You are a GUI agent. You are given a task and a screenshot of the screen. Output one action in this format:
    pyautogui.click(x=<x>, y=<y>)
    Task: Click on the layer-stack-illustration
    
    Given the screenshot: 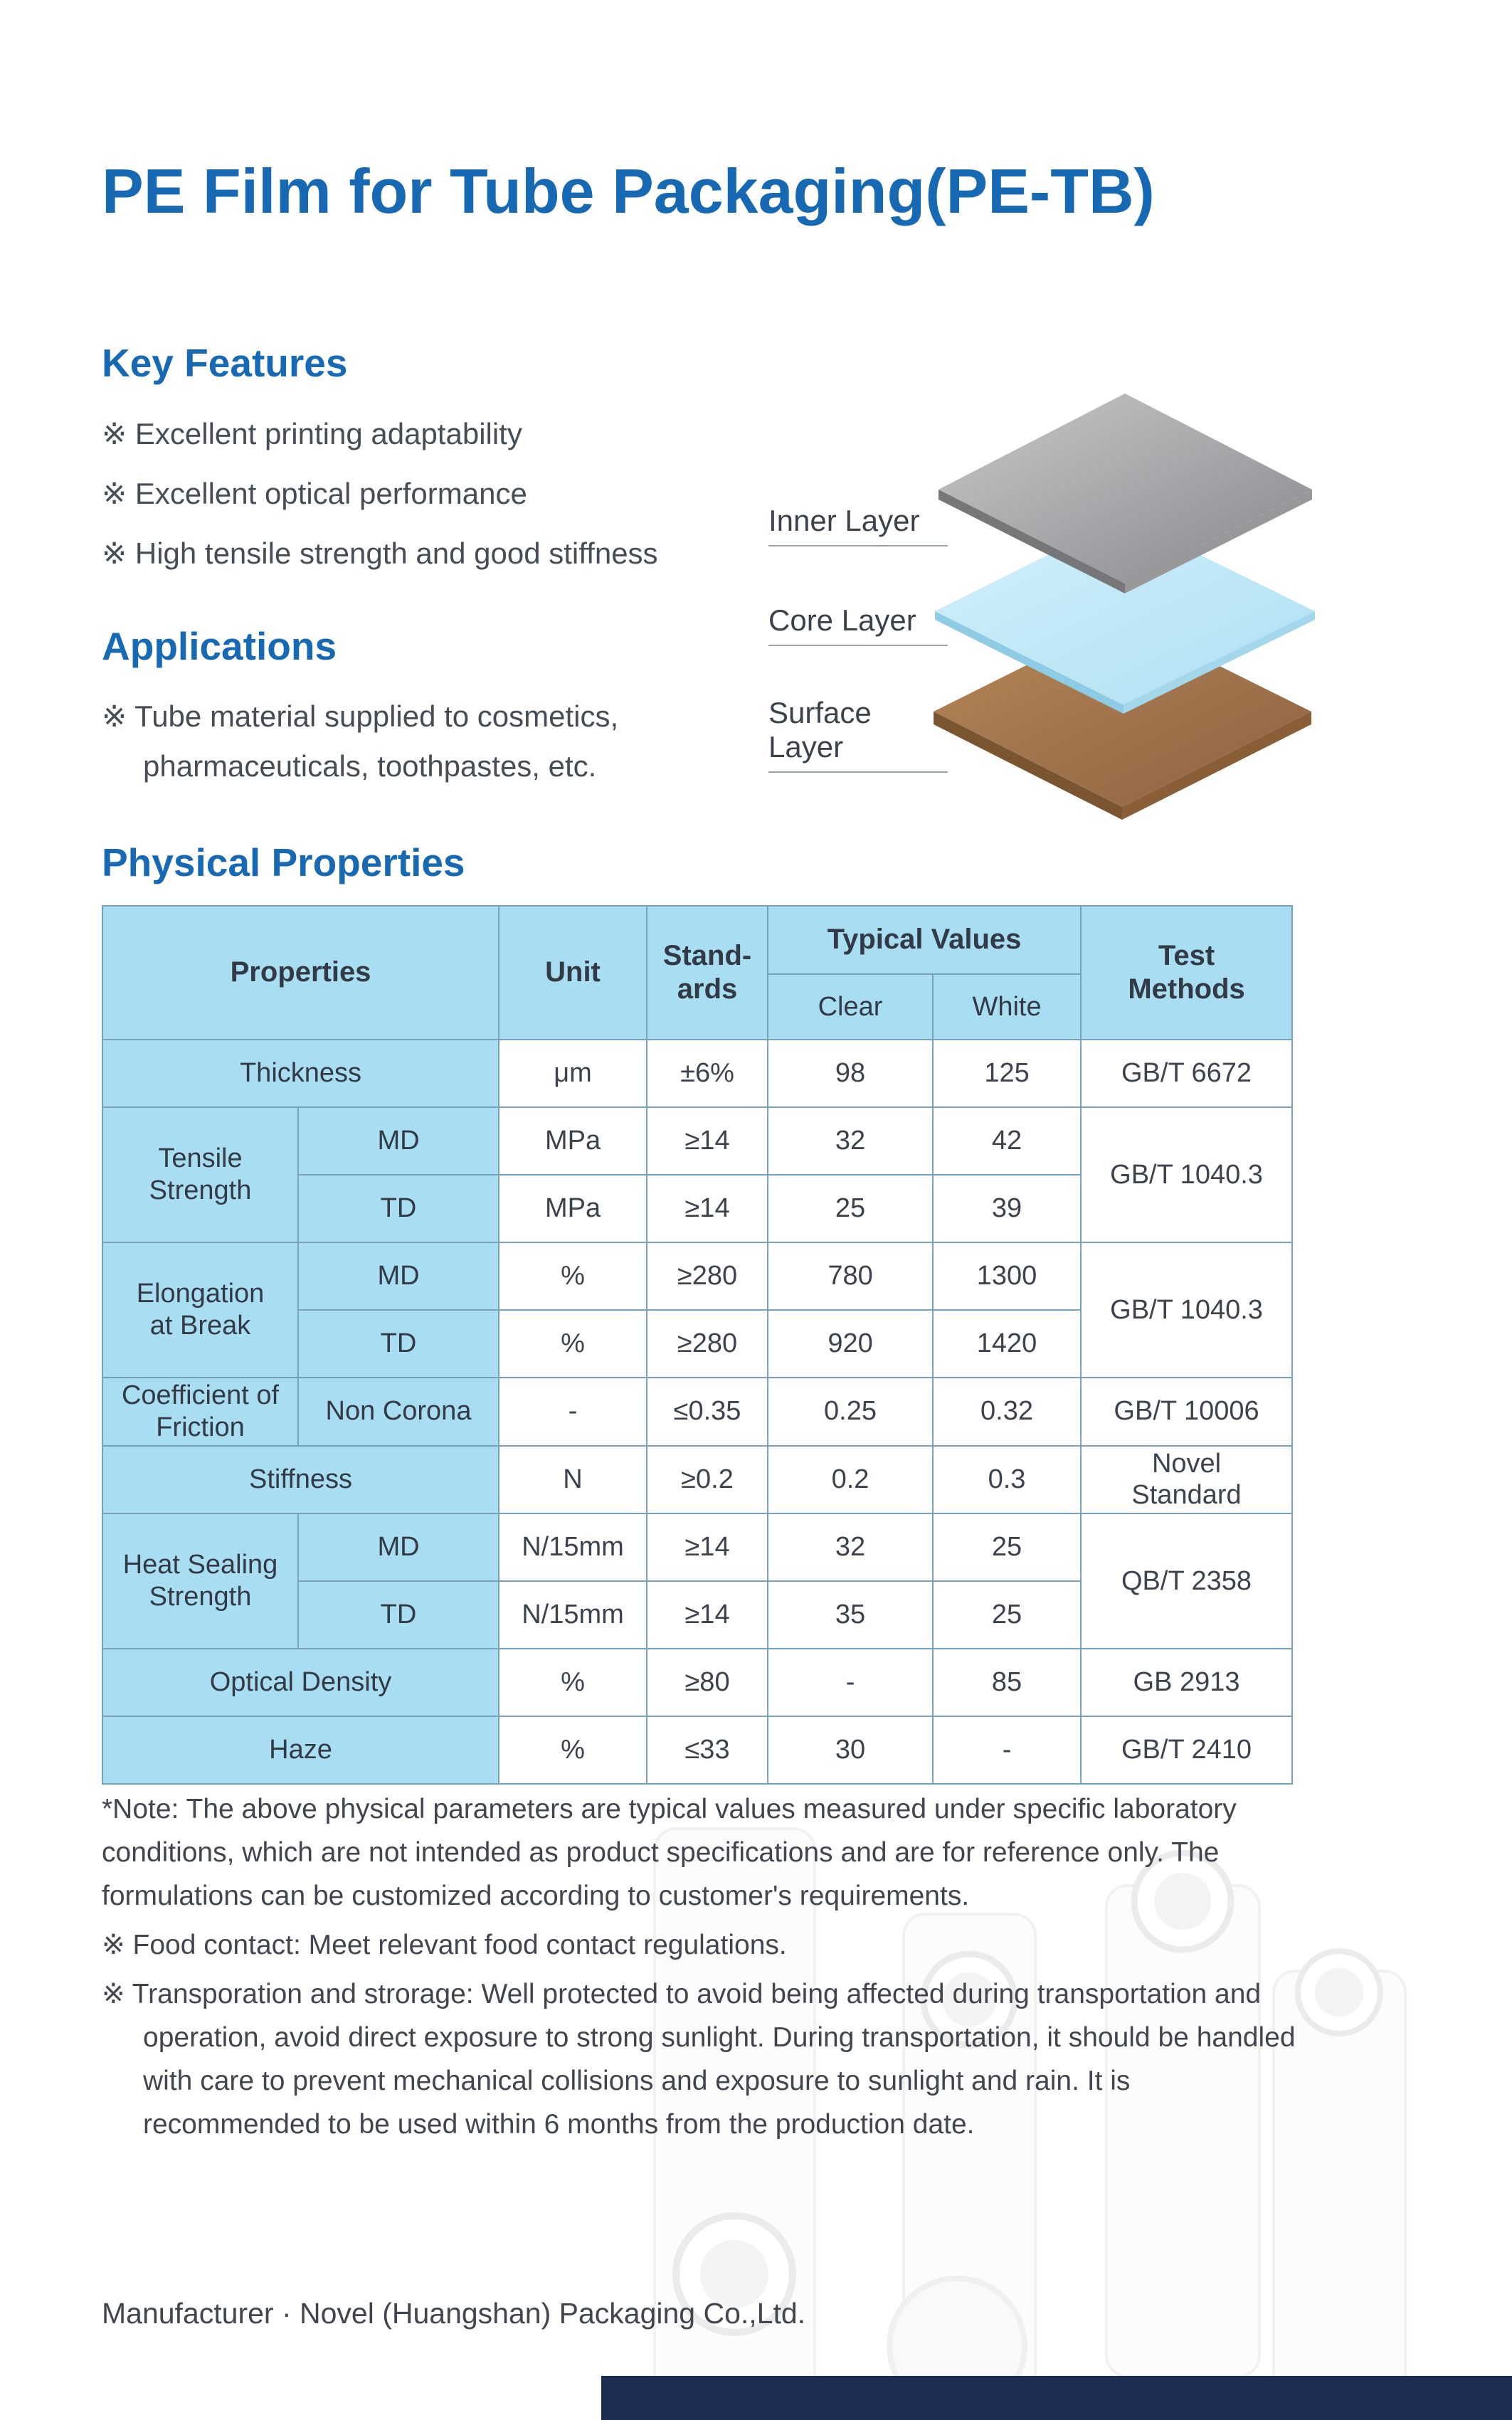 What is the action you would take?
    pyautogui.click(x=1124, y=606)
    